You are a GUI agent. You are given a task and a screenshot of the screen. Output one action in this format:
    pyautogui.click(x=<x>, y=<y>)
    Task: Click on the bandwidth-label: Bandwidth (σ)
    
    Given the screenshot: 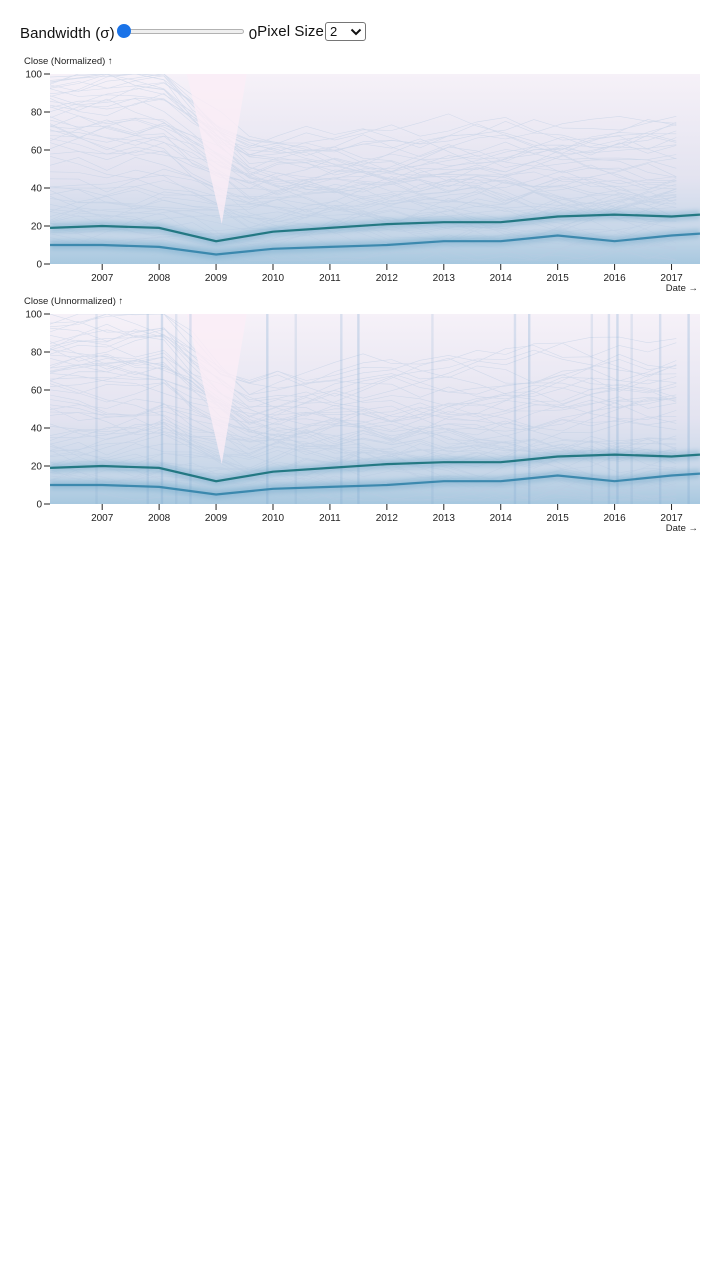 What is the action you would take?
    pyautogui.click(x=67, y=33)
    